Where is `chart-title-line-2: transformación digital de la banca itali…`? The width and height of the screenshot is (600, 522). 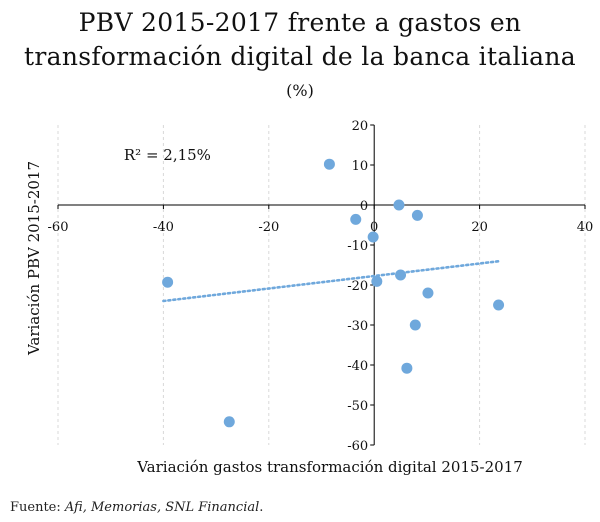 chart-title-line-2: transformación digital de la banca itali… is located at coordinates (300, 56).